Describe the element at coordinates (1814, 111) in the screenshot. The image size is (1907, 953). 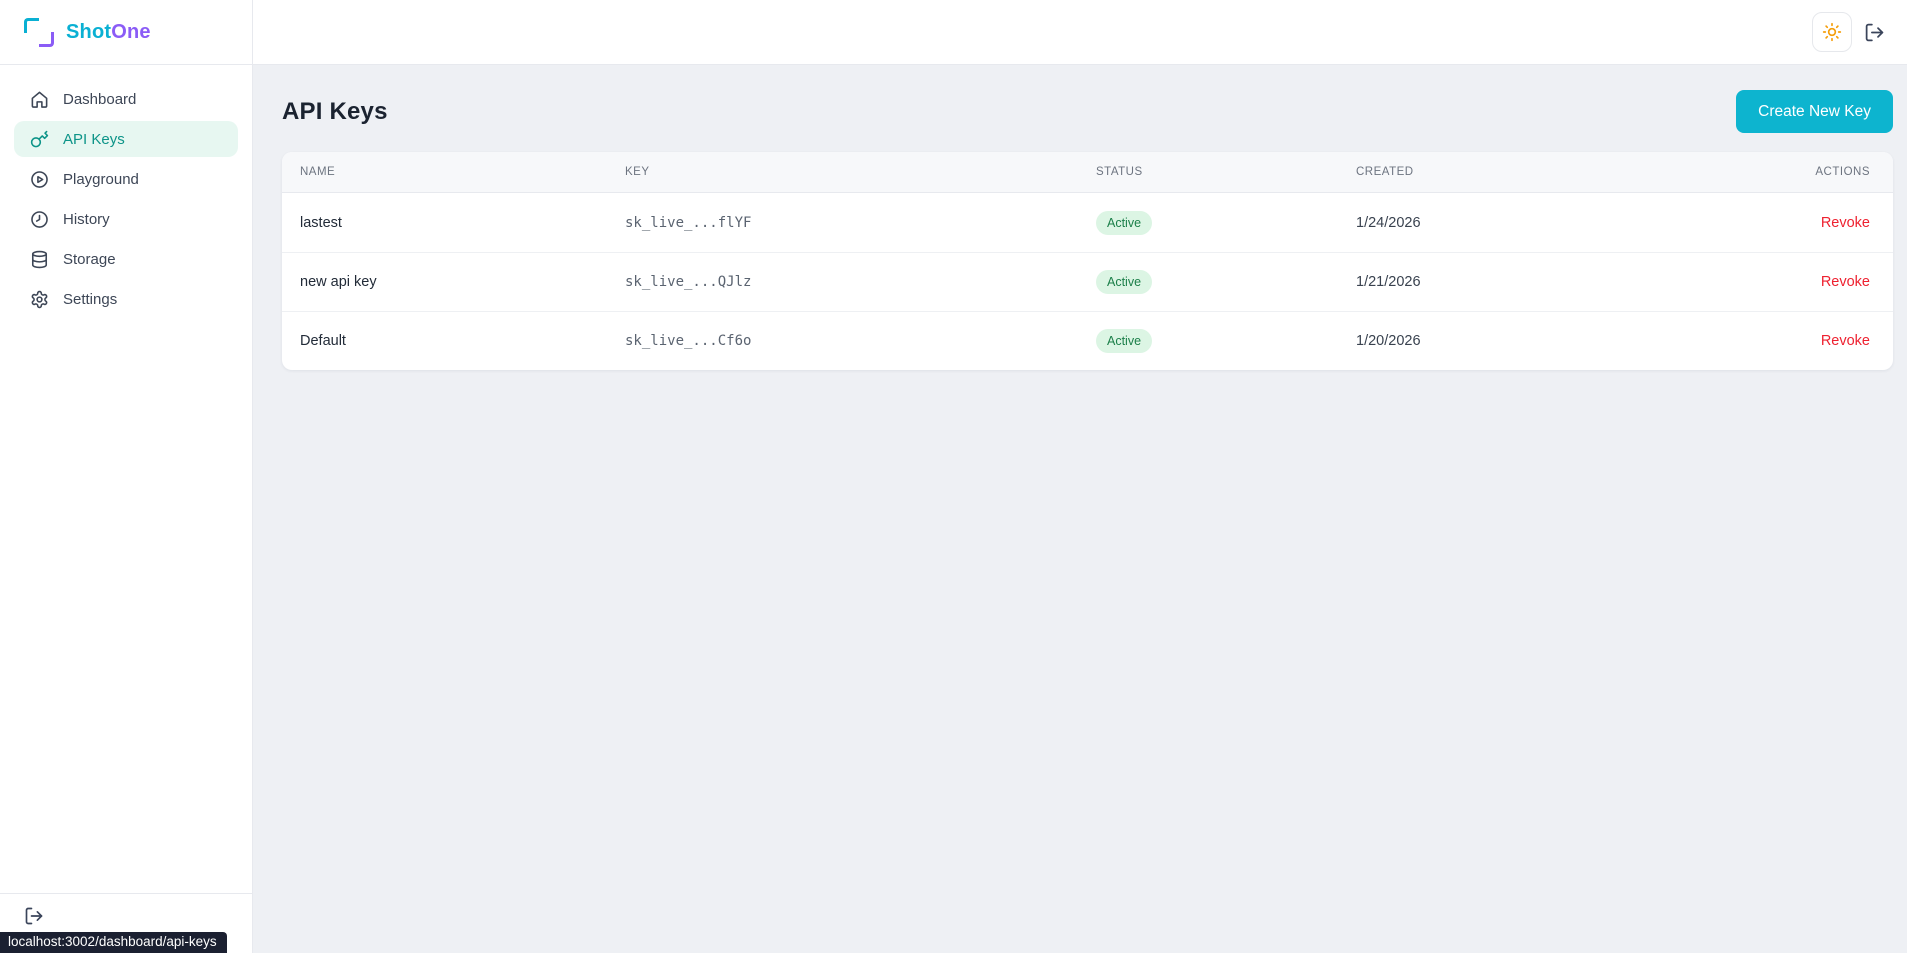
I see `create-new-key-button: Create New Key` at that location.